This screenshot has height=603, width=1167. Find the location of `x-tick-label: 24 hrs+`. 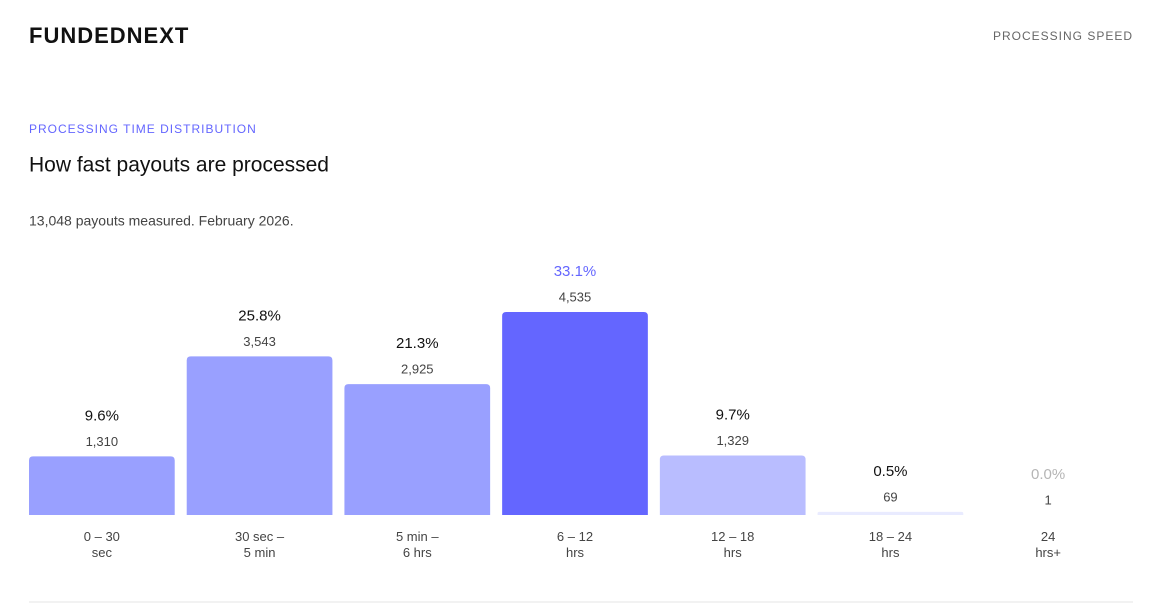

x-tick-label: 24 hrs+ is located at coordinates (1048, 544).